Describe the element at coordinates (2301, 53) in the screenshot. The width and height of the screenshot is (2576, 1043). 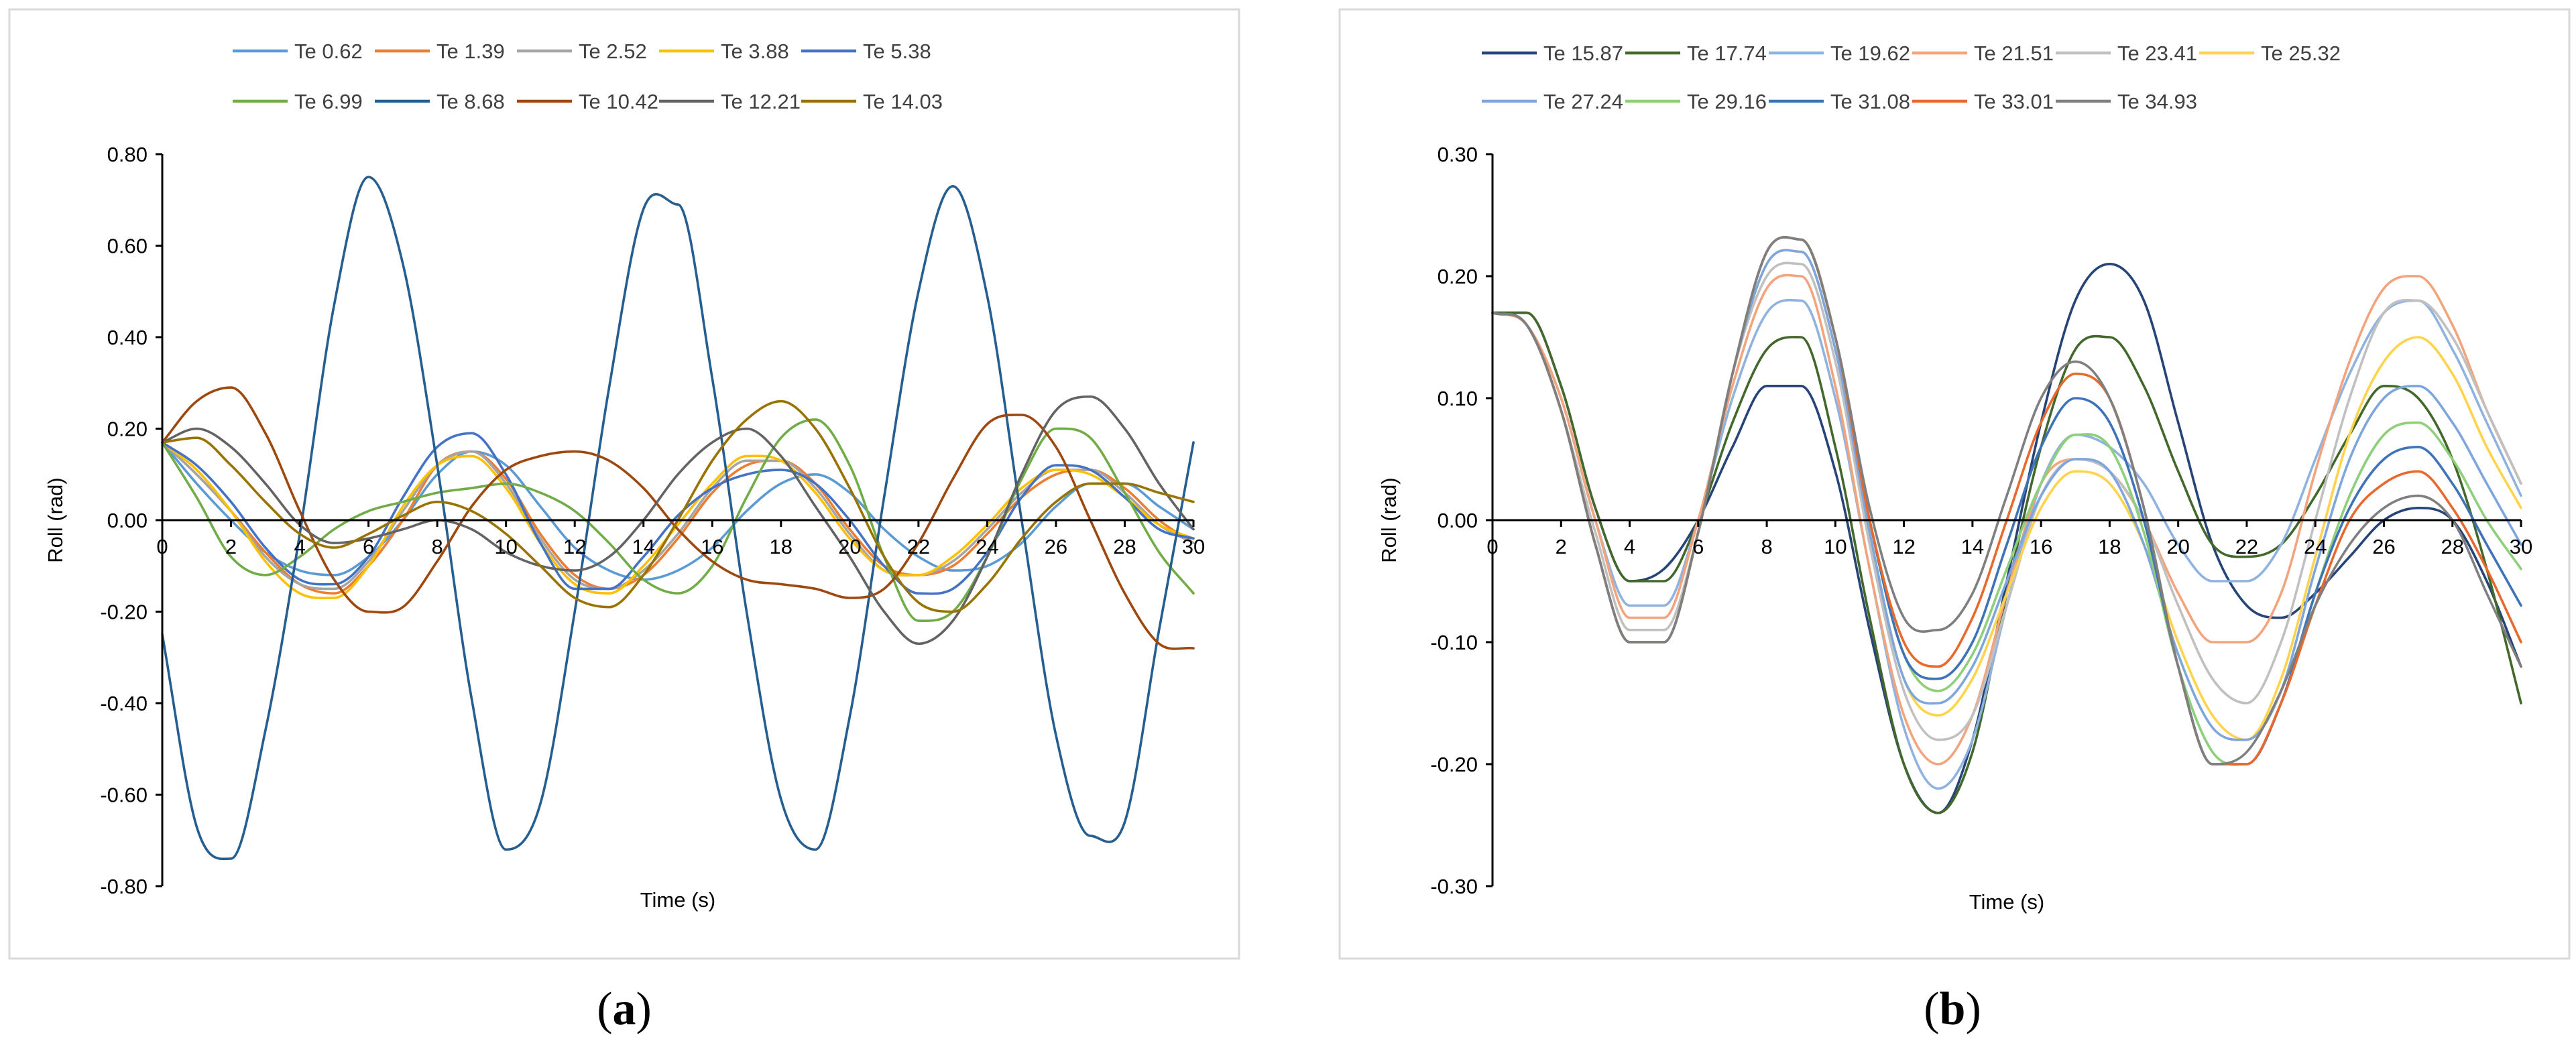
I see `panel-b-legend-label: Te 25.32` at that location.